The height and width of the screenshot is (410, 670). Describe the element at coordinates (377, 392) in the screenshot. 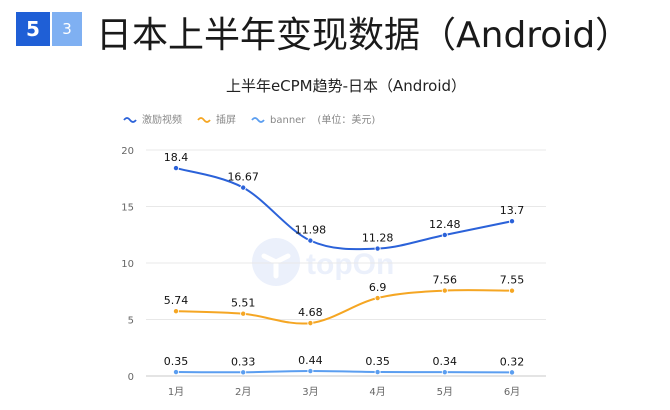

I see `x-tick-label: 4月` at that location.